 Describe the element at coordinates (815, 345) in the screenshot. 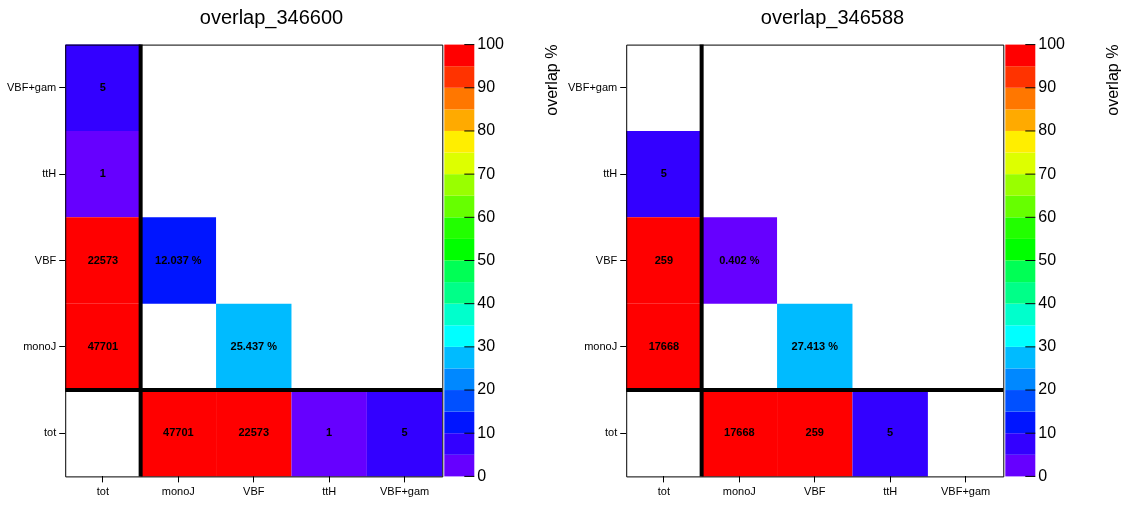

I see `data-label: 27.413 %` at that location.